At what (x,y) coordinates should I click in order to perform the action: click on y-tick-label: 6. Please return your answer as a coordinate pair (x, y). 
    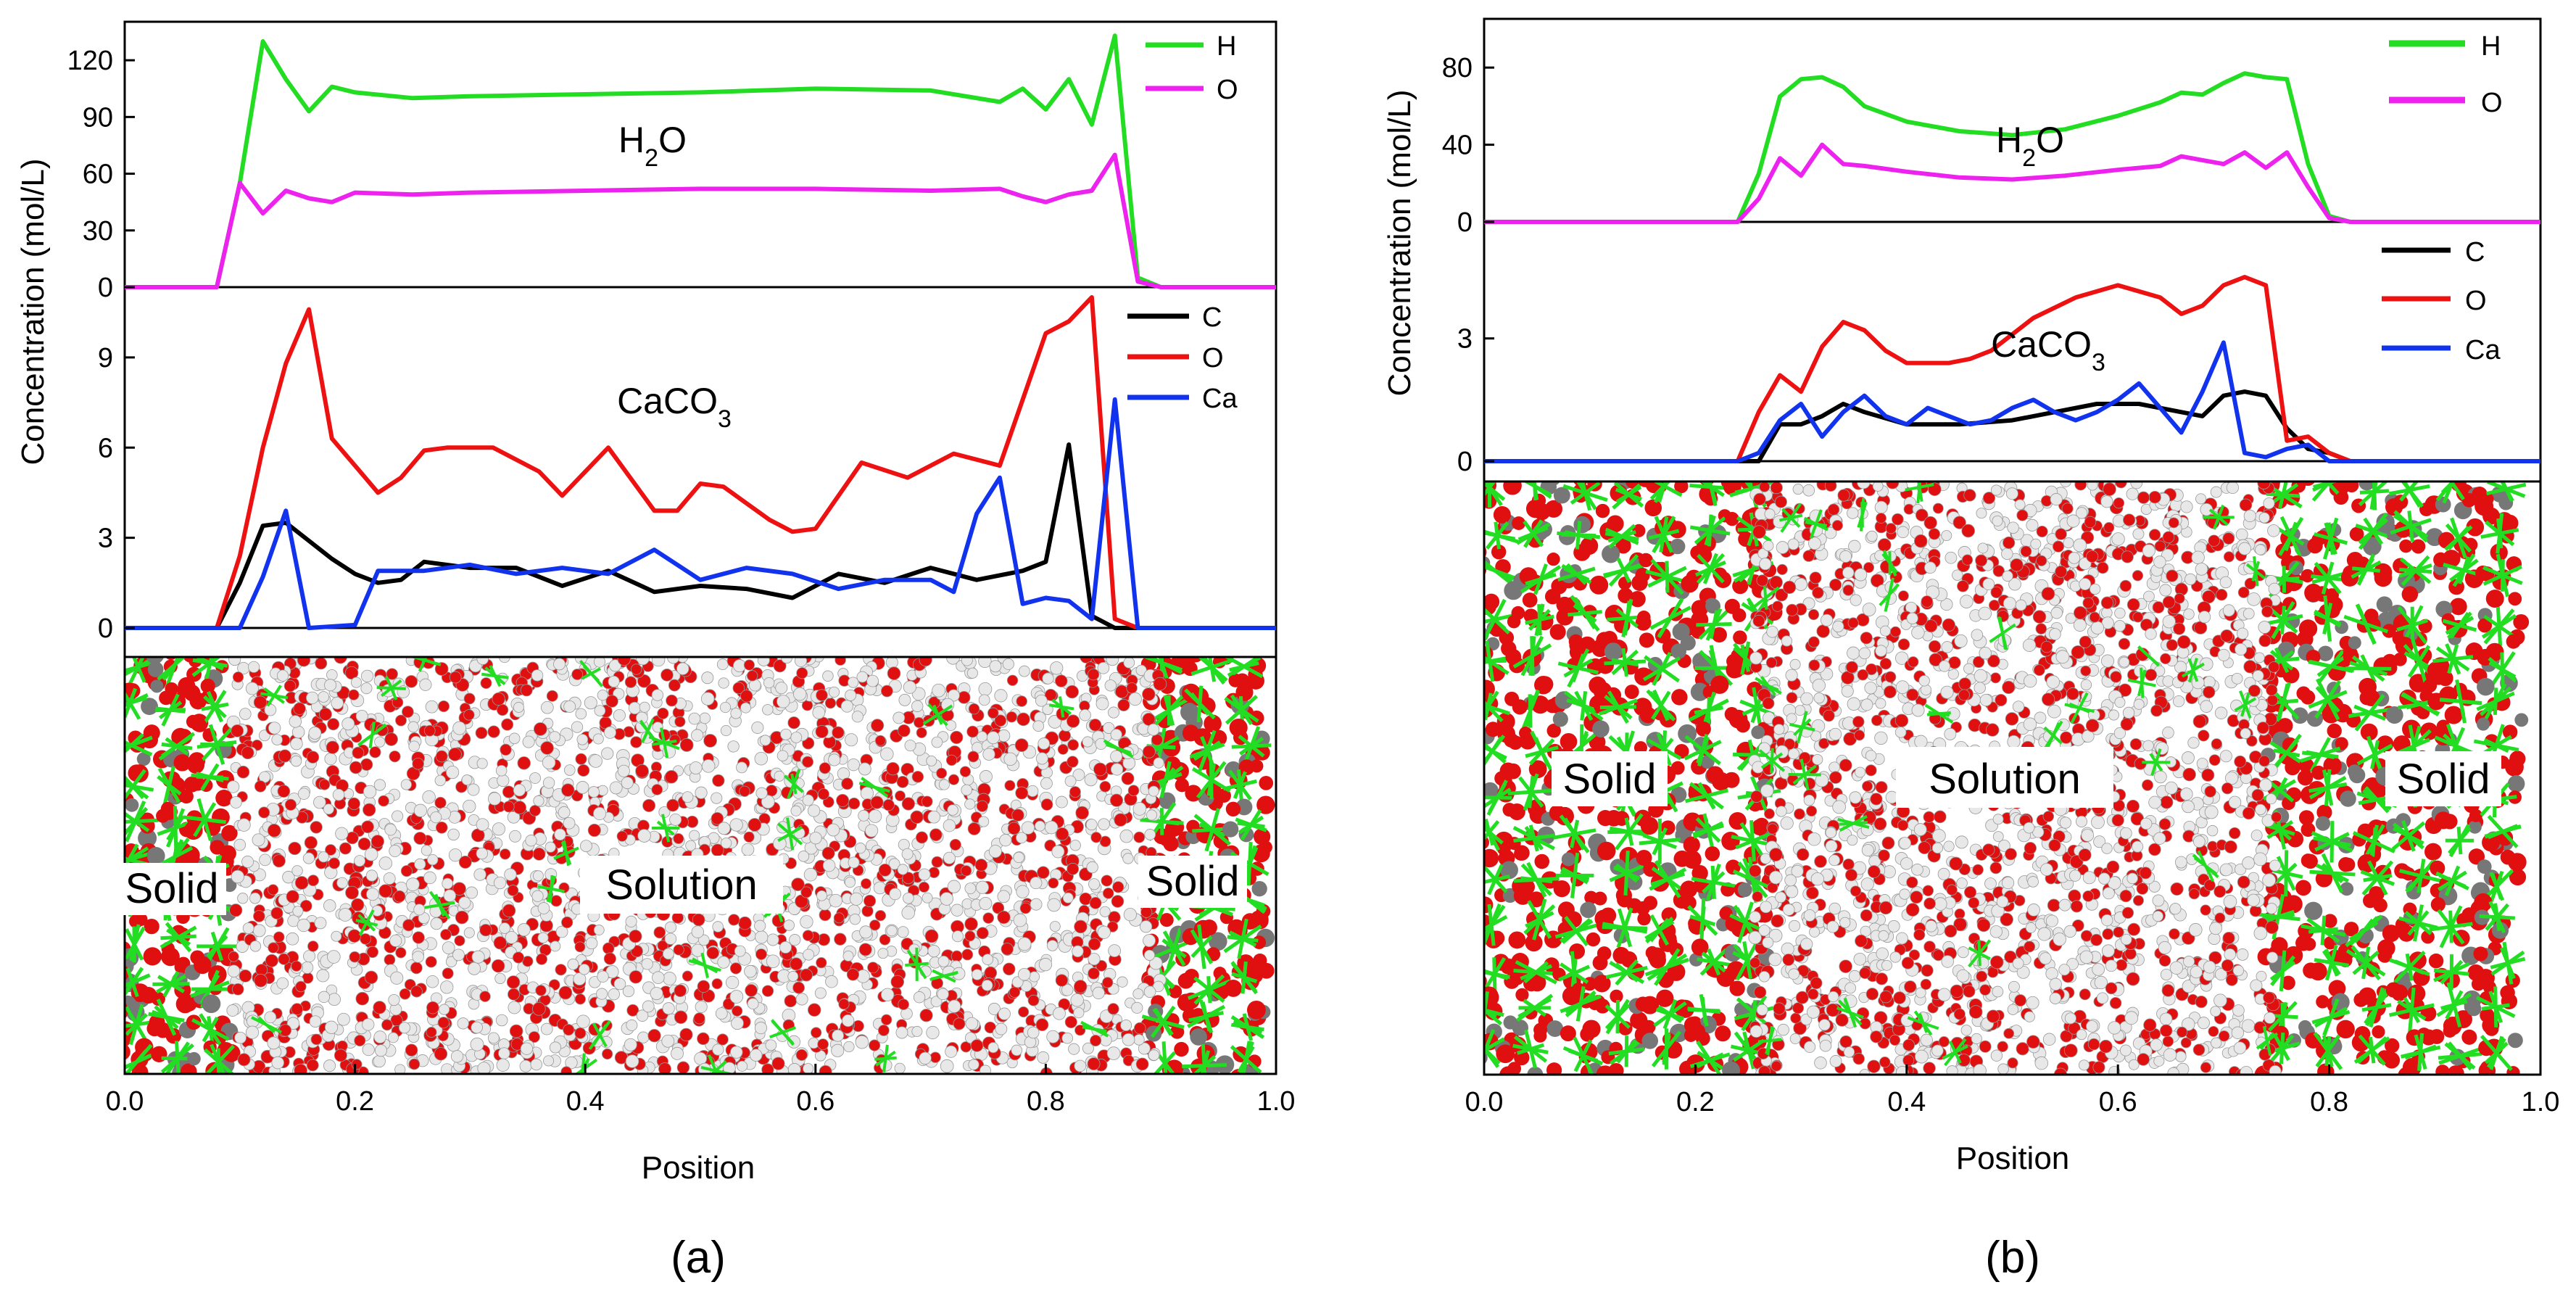
    Looking at the image, I should click on (105, 448).